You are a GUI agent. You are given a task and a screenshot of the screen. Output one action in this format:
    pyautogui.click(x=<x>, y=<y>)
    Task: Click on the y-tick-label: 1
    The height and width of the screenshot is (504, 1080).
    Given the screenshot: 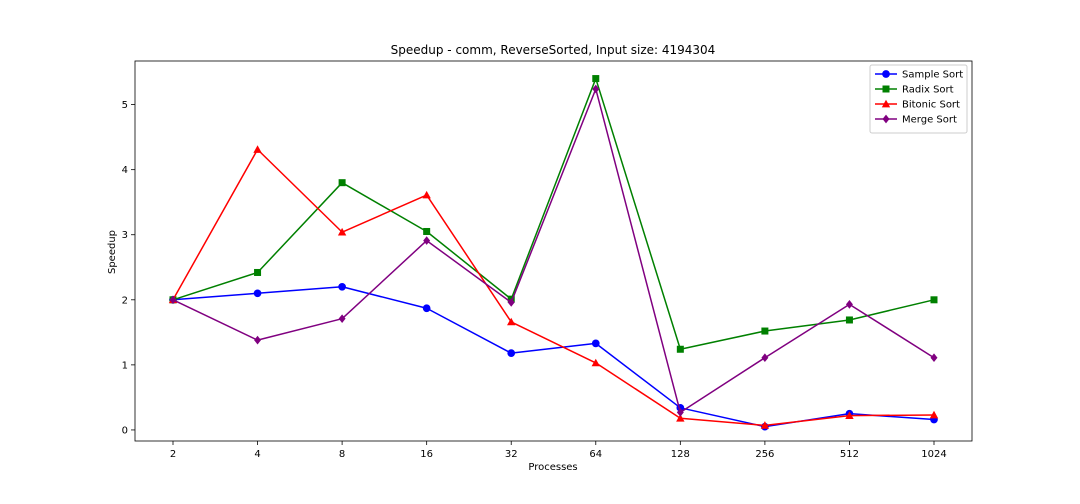 What is the action you would take?
    pyautogui.click(x=125, y=365)
    